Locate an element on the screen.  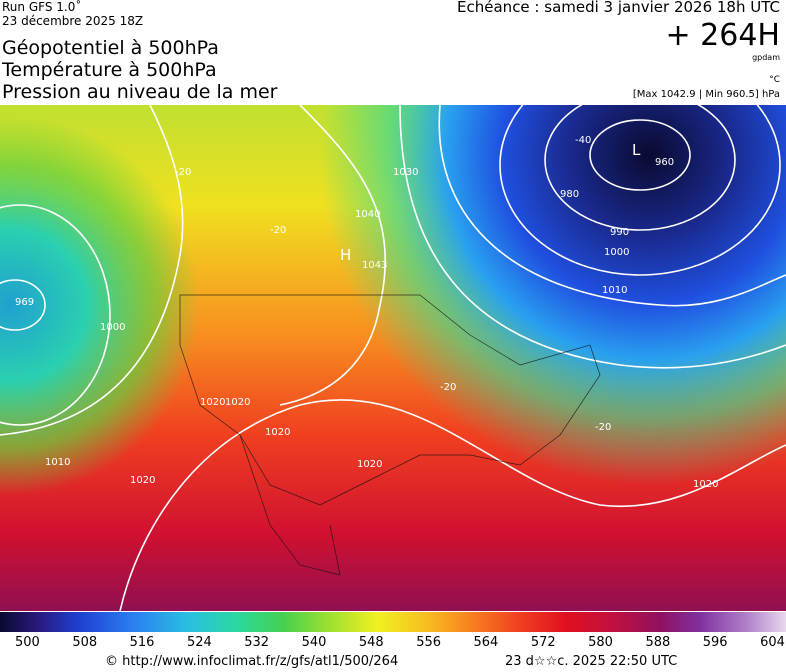
valid-time: Echéance : samedi 3 janvier 2026 18h UTC is located at coordinates (618, 8).